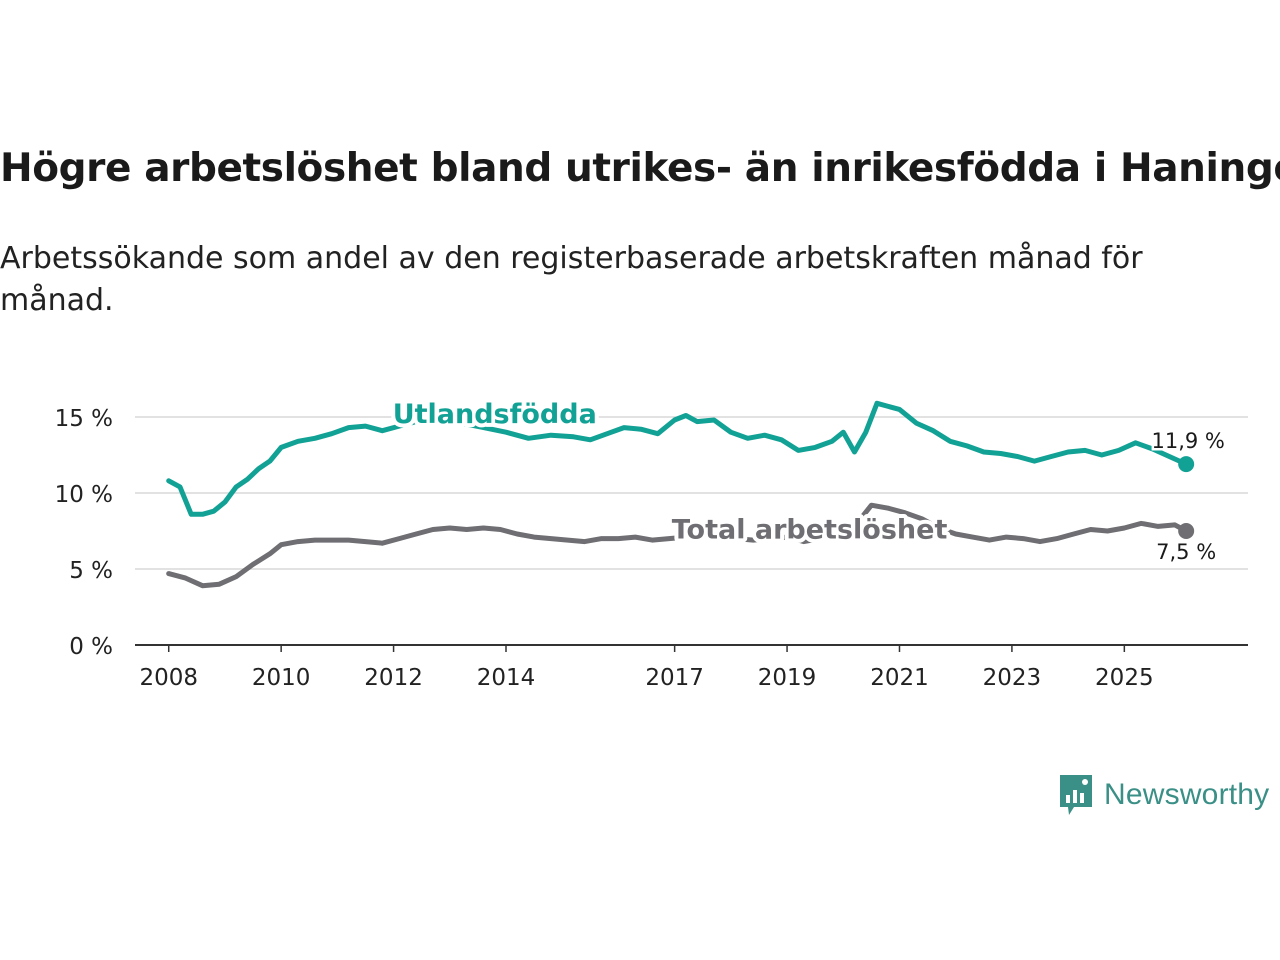  Describe the element at coordinates (1187, 441) in the screenshot. I see `series-end-value-label: 11,9 %` at that location.